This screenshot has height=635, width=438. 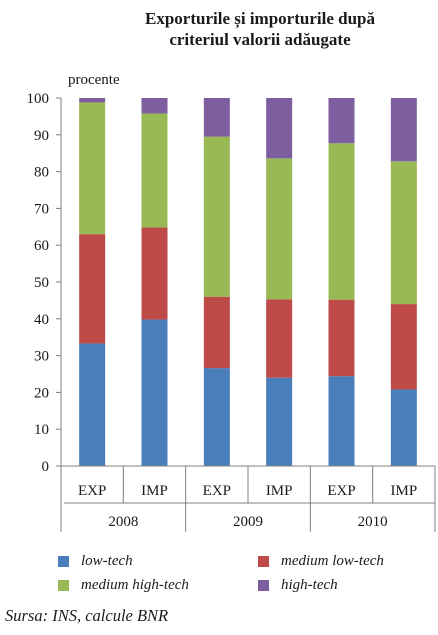 I want to click on y-tick-label: 20, so click(x=41, y=393).